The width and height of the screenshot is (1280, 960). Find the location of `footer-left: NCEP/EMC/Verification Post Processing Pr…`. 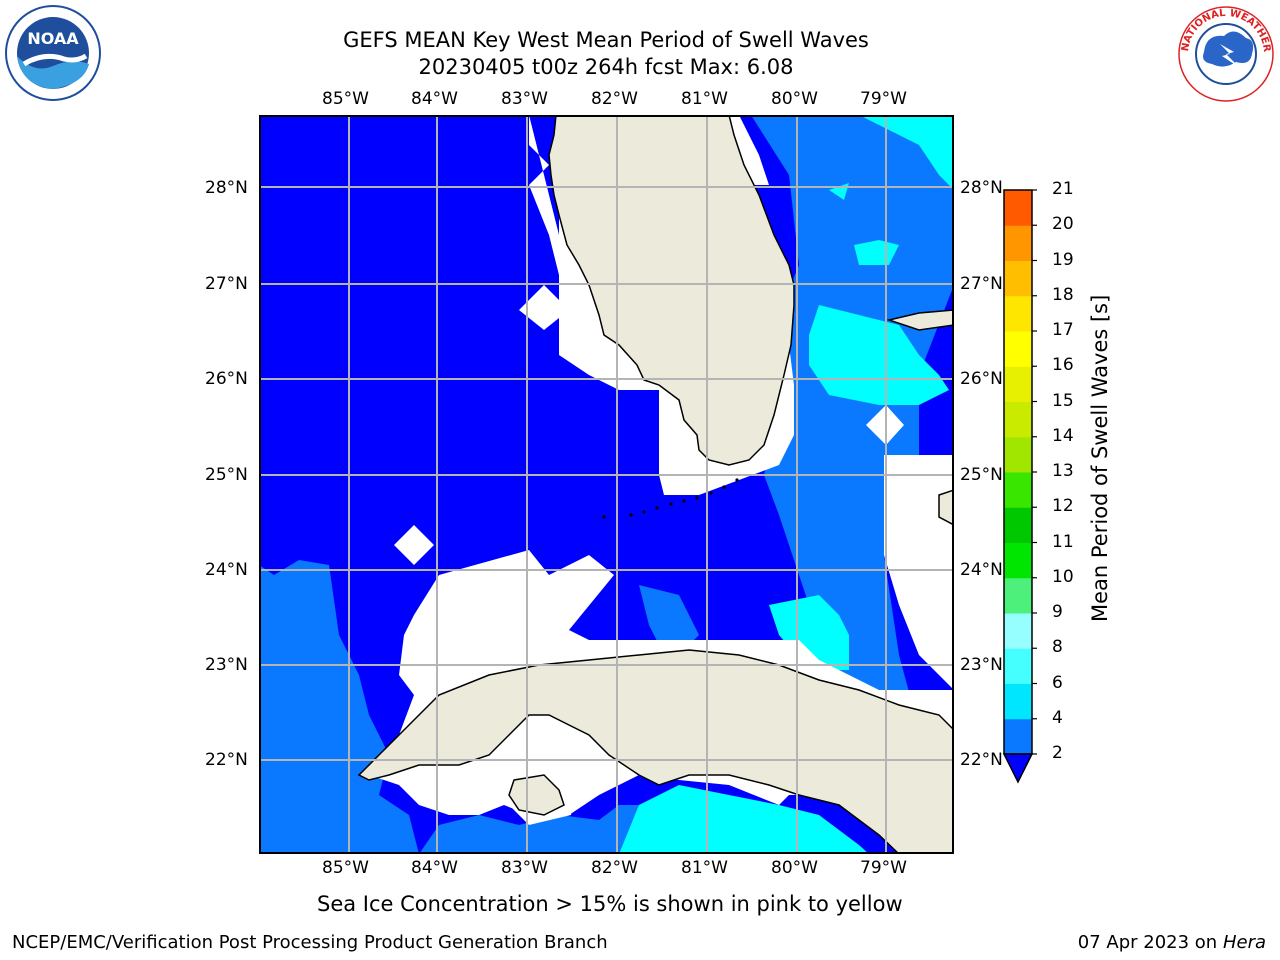

footer-left: NCEP/EMC/Verification Post Processing Pr… is located at coordinates (310, 942).